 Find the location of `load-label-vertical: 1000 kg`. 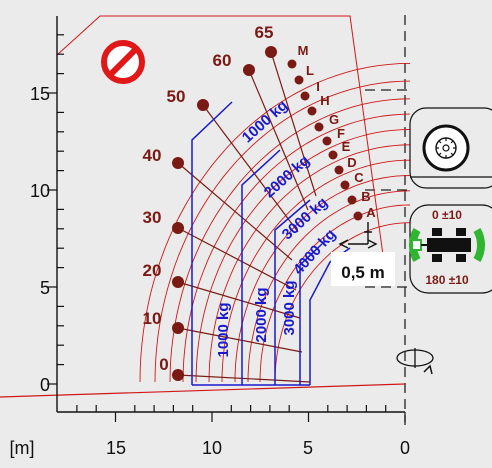

load-label-vertical: 1000 kg is located at coordinates (223, 329).